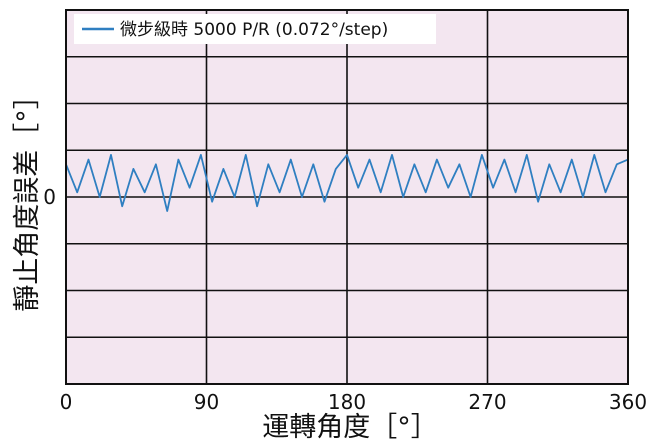 Image resolution: width=652 pixels, height=444 pixels. I want to click on series-line, so click(347, 182).